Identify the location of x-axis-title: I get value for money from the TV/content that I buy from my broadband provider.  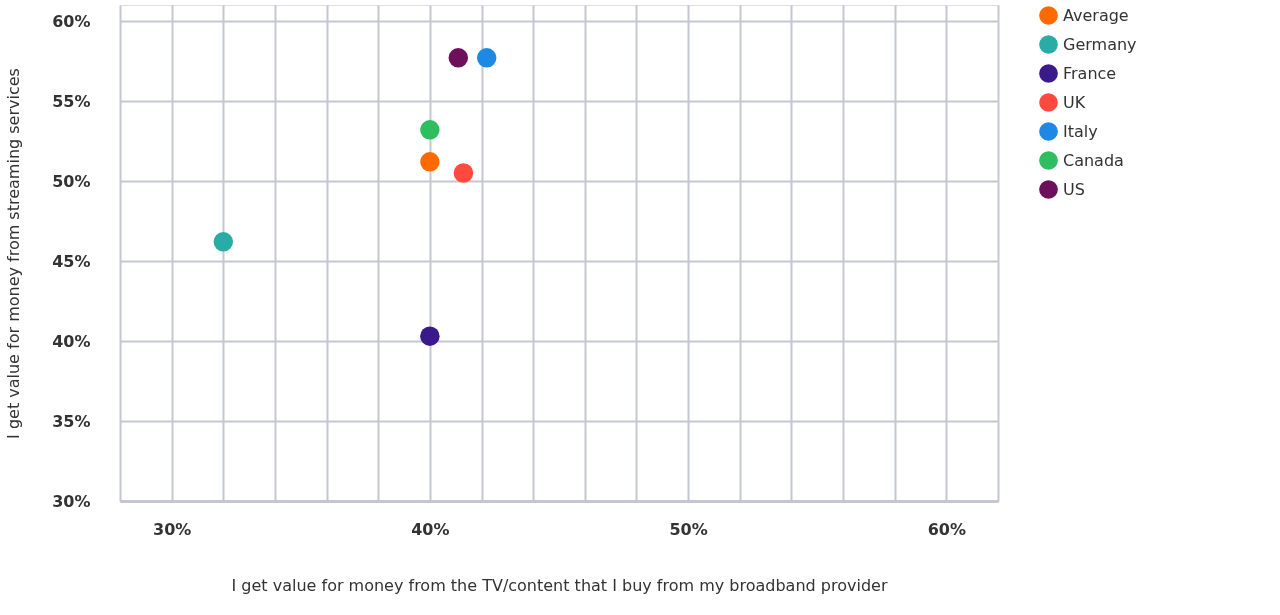
(559, 585).